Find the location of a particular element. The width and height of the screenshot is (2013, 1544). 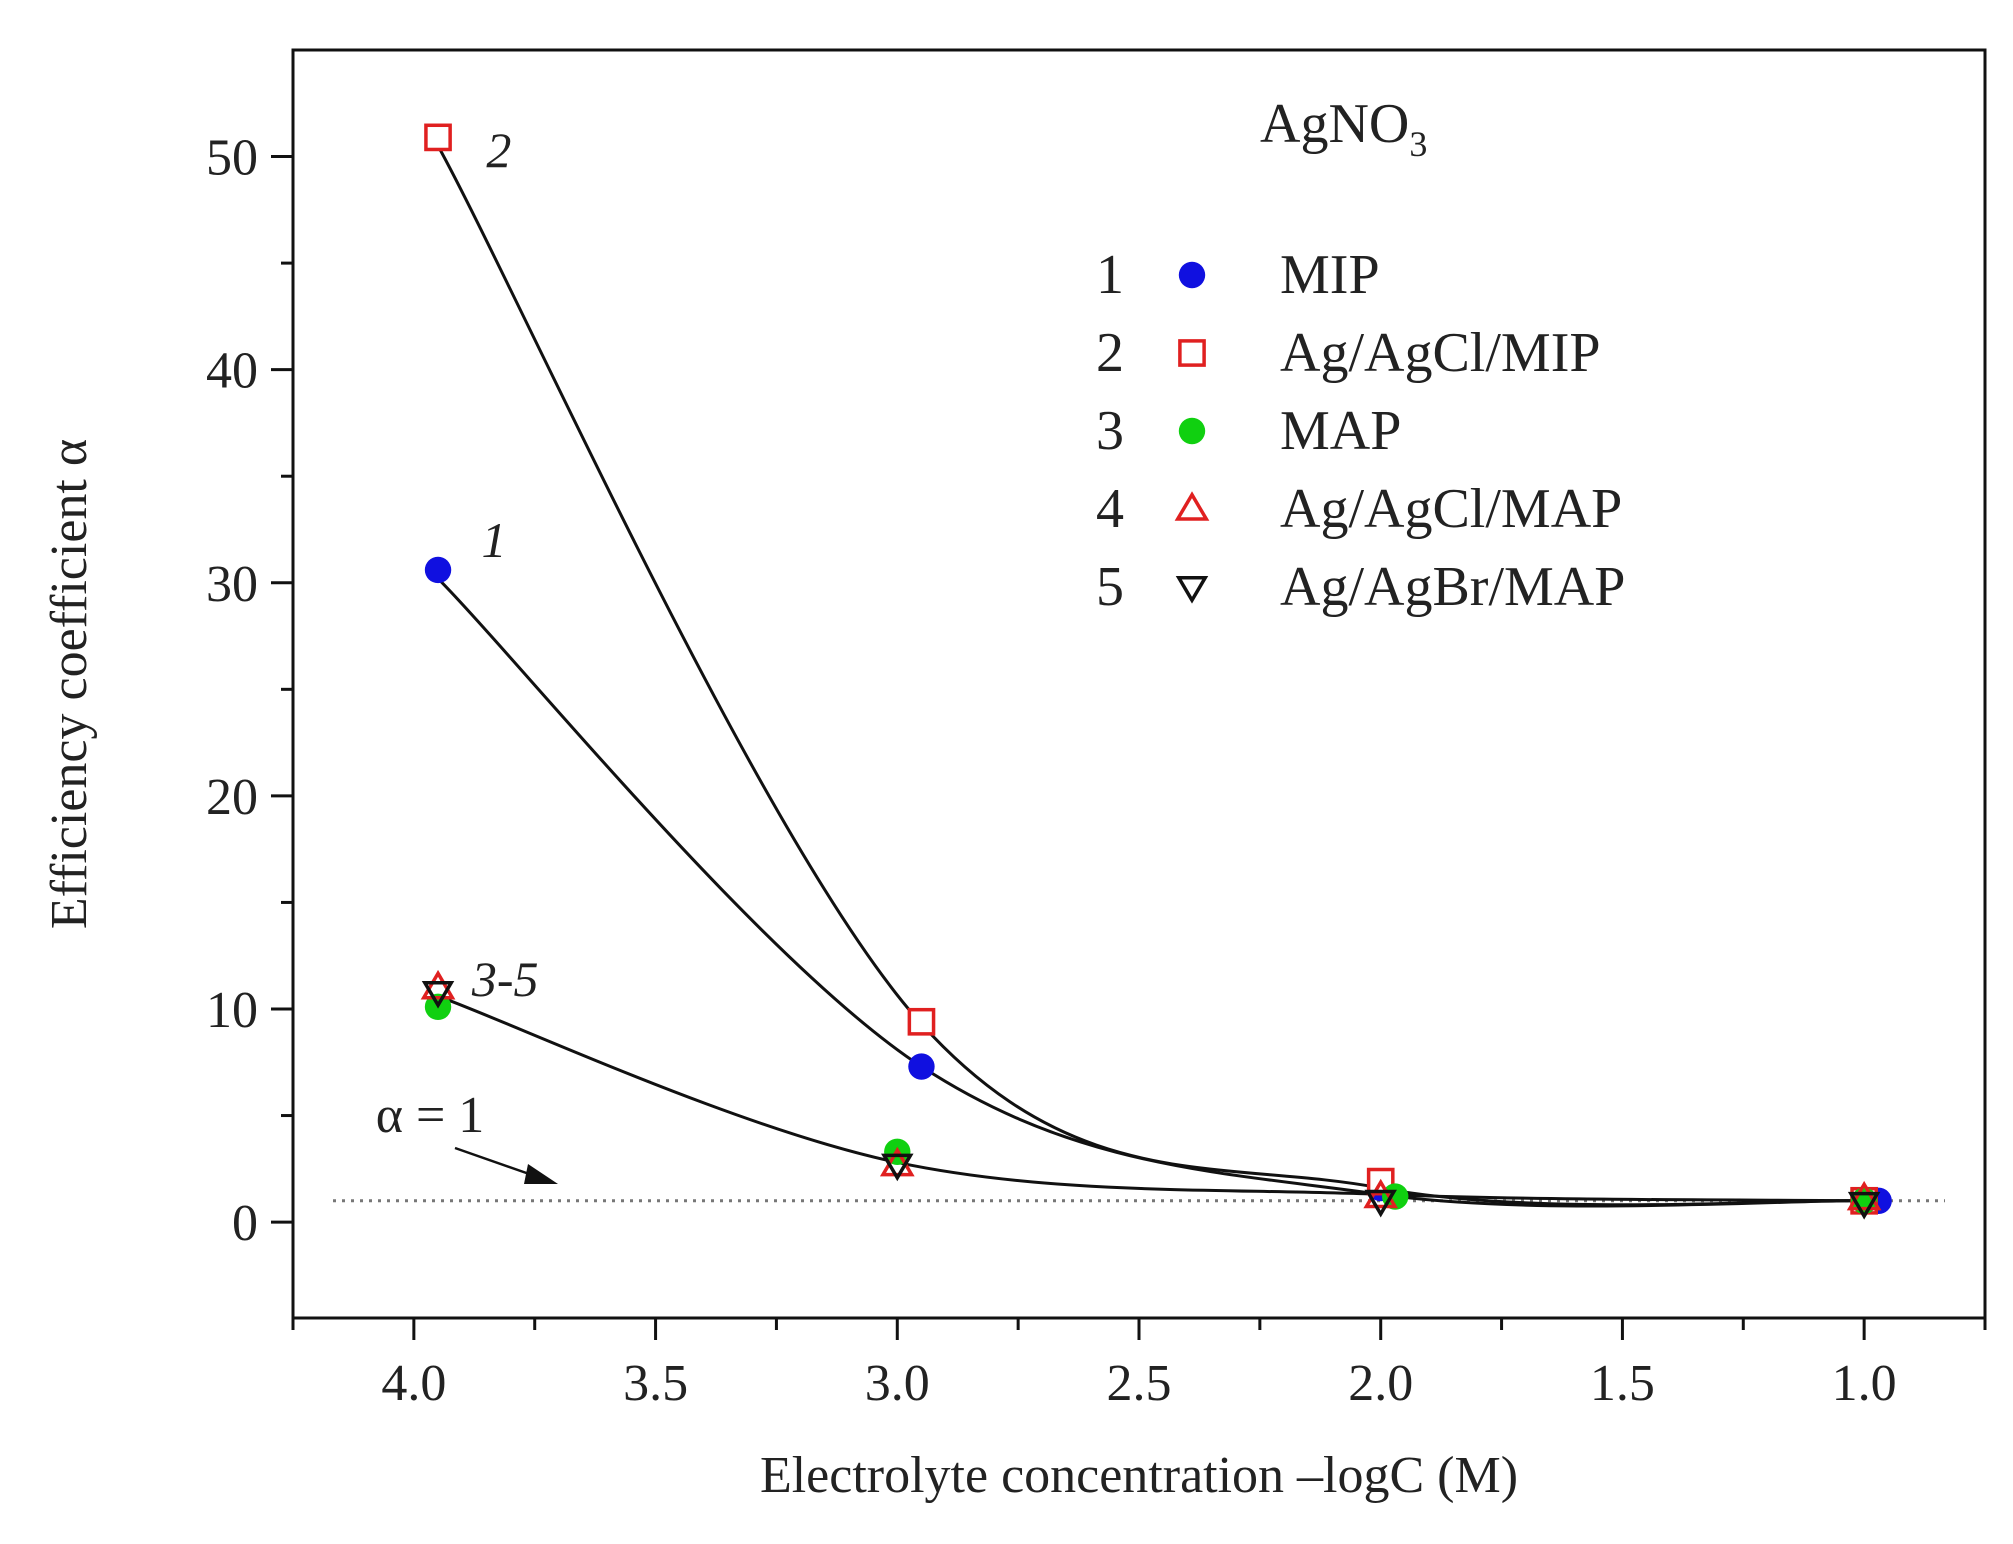

y-tick-label: 40 is located at coordinates (232, 371).